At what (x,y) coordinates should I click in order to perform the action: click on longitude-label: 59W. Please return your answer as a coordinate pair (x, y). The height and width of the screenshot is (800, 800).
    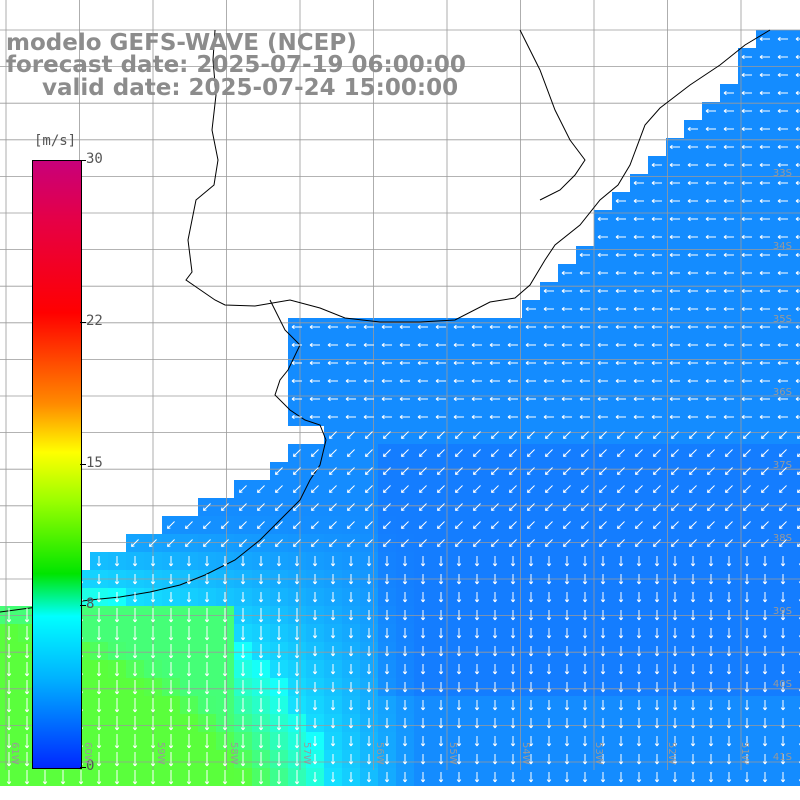
    Looking at the image, I should click on (160, 753).